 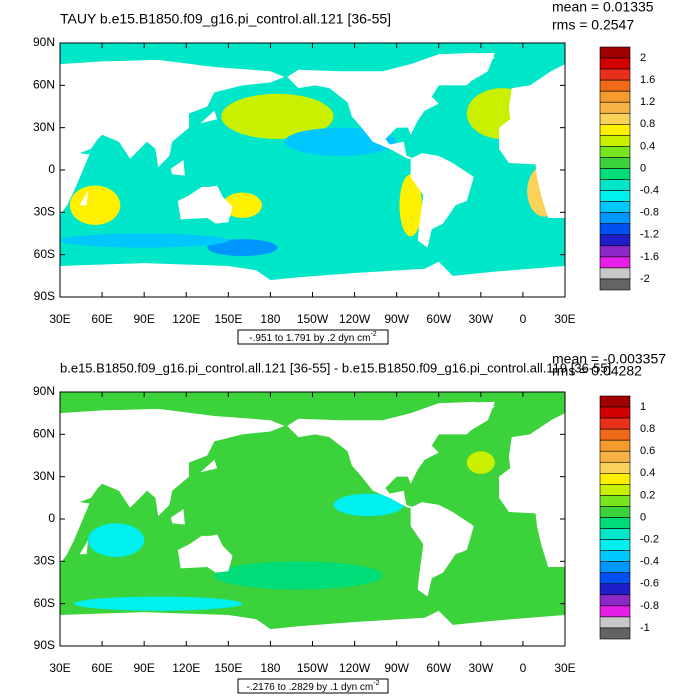 I want to click on mean-stat: mean = -0.003357, so click(x=609, y=359).